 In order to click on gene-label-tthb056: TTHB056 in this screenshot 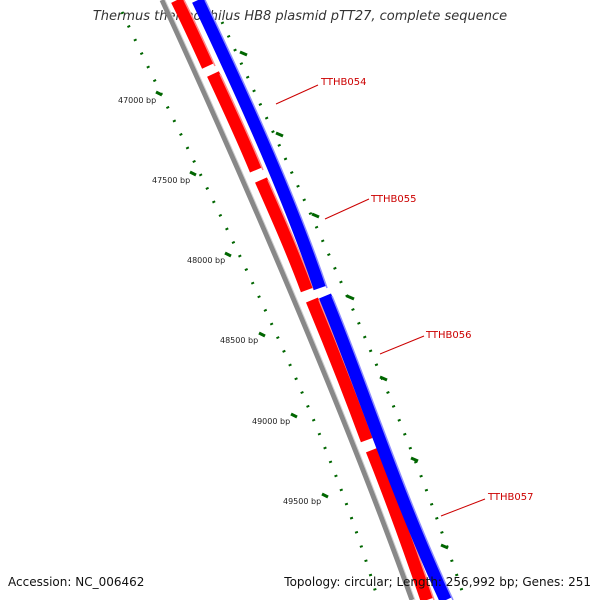, I will do `click(448, 335)`.